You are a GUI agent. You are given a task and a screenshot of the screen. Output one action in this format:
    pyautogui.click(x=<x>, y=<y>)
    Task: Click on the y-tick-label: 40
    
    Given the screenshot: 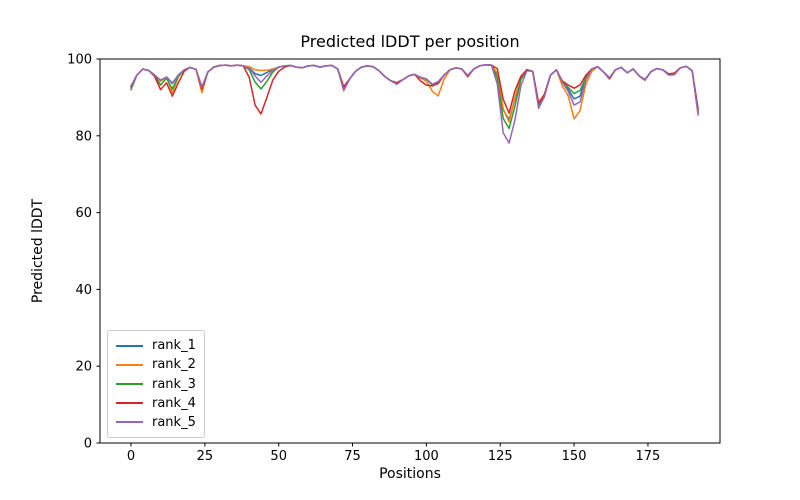 What is the action you would take?
    pyautogui.click(x=83, y=290)
    